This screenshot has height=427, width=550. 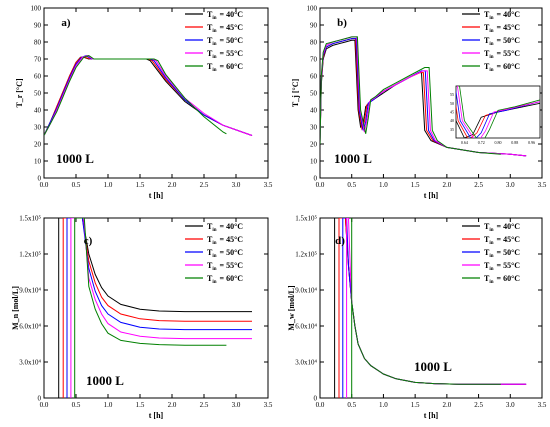 What do you see at coordinates (452, 129) in the screenshot?
I see `inset-y-tick-label: 35` at bounding box center [452, 129].